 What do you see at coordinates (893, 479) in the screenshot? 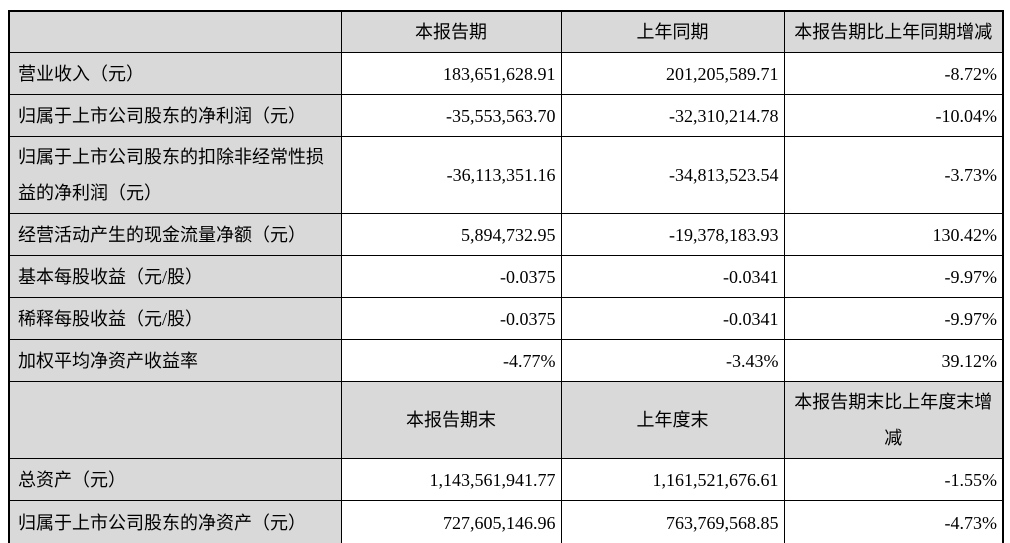
I see `change-value: -1.55%` at bounding box center [893, 479].